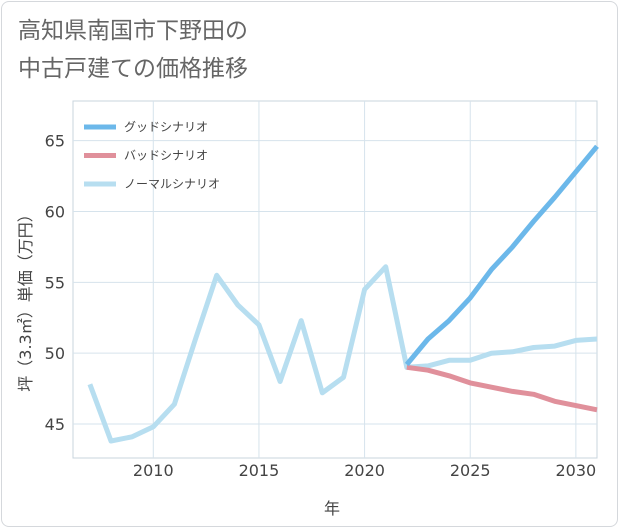  I want to click on x-tick-label: 2010, so click(153, 470).